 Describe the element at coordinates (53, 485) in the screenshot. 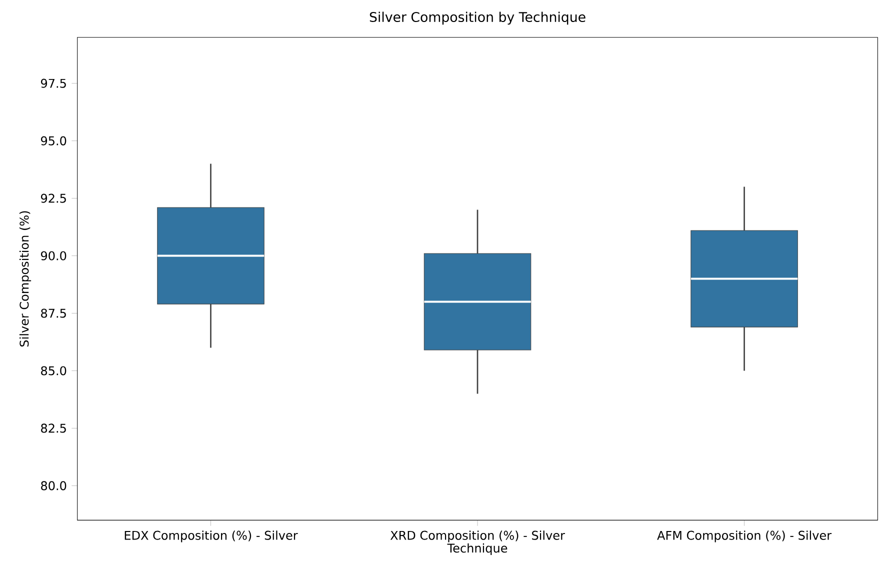

I see `y-tick-label: 80.0` at that location.